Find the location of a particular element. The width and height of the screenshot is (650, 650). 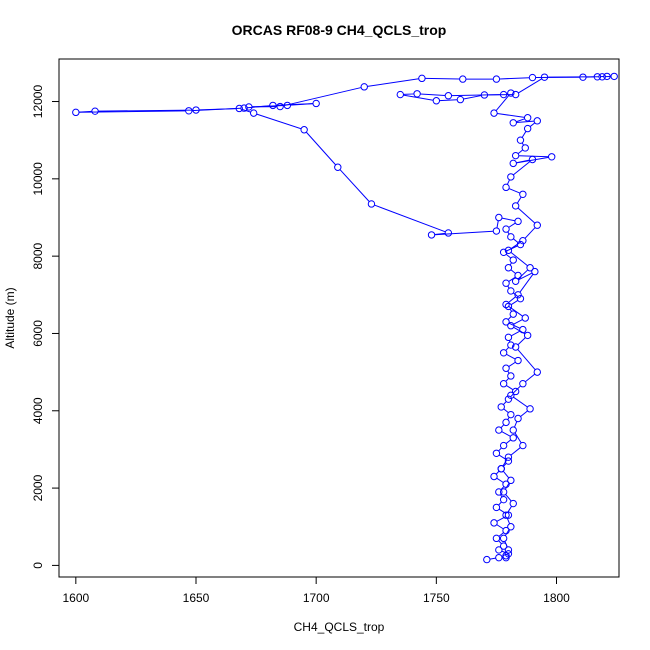

y-tick-label: 0 is located at coordinates (38, 565).